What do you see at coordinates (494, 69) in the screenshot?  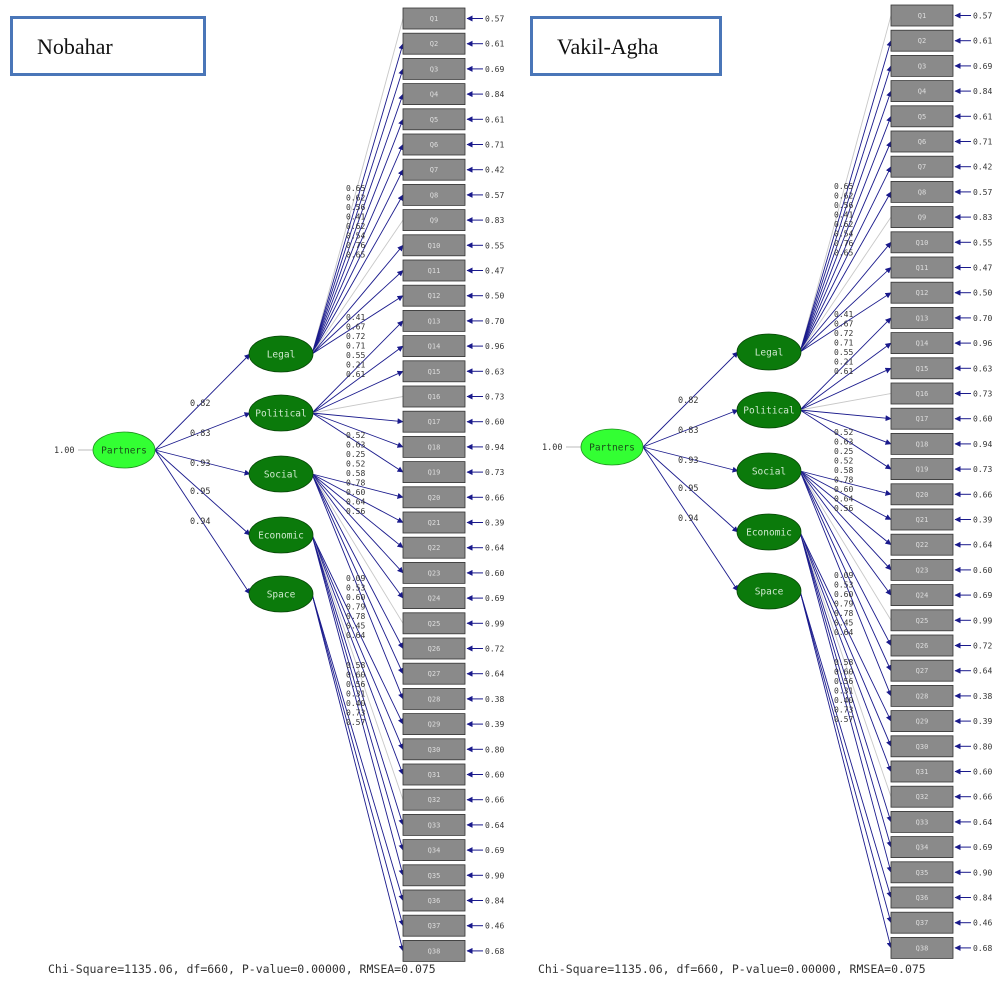 I see `error-variance-label: 0.69` at bounding box center [494, 69].